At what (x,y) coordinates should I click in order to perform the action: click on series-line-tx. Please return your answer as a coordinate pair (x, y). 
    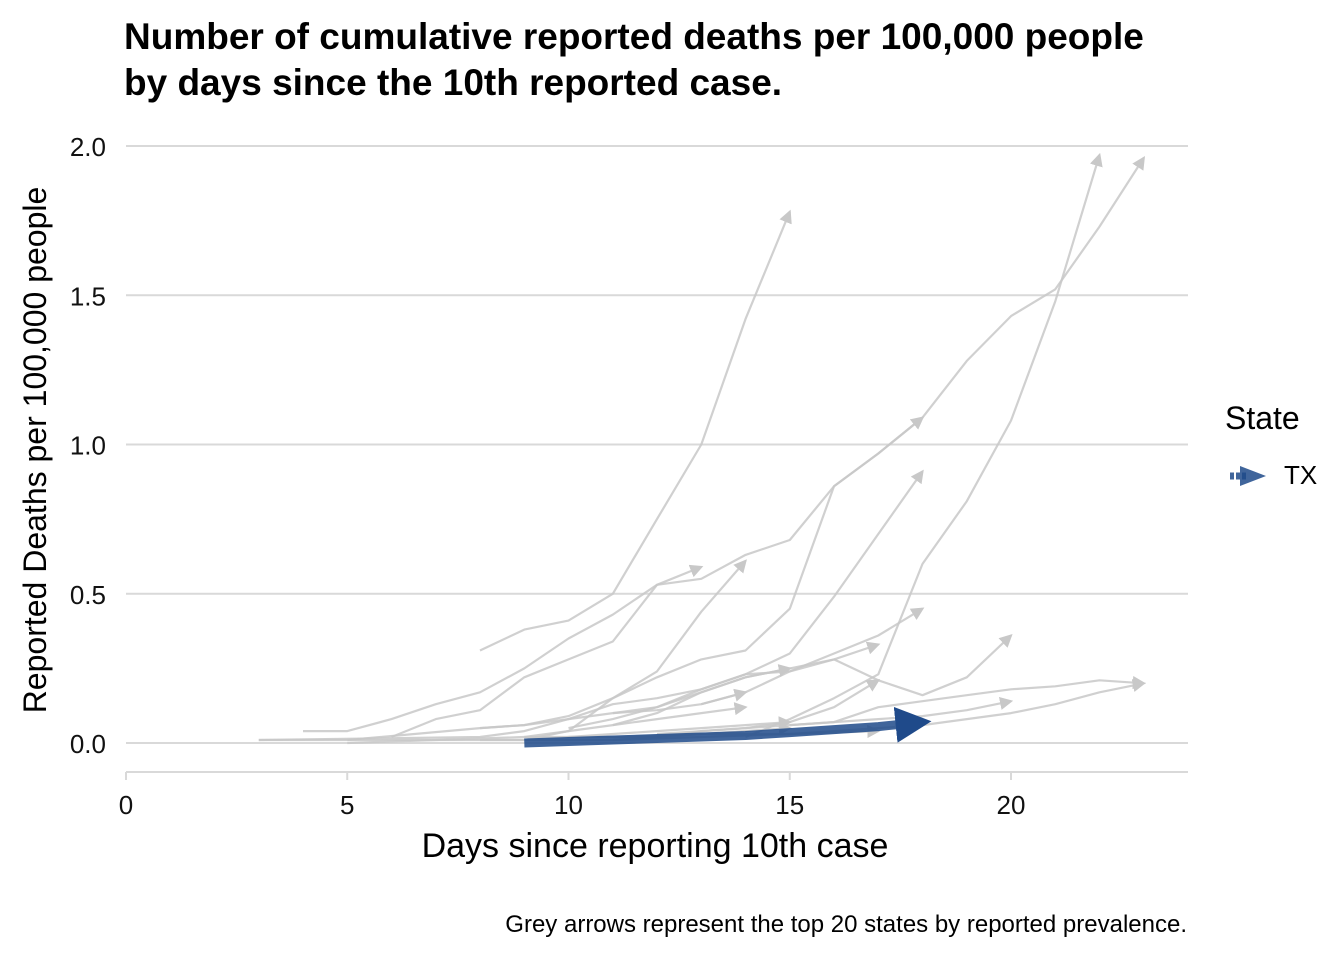
    Looking at the image, I should click on (728, 727).